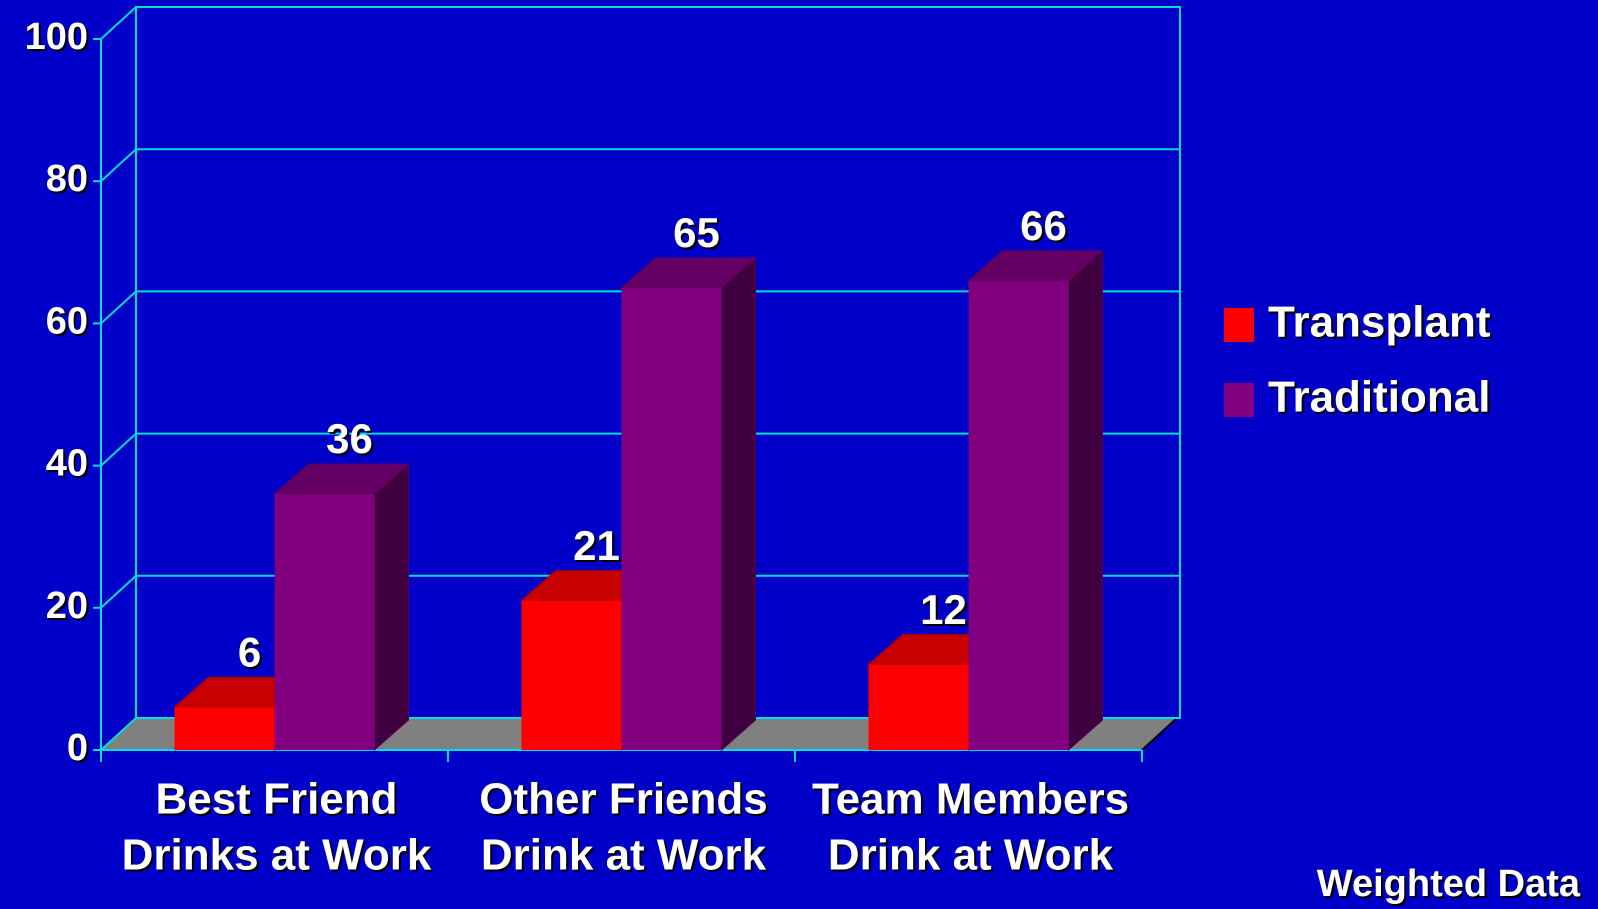 The height and width of the screenshot is (909, 1598). I want to click on data-label: 36, so click(349, 438).